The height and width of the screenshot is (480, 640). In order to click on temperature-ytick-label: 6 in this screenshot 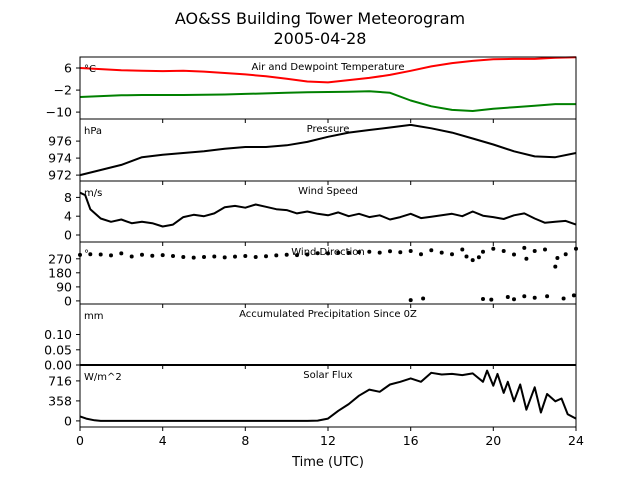, I will do `click(68, 68)`.